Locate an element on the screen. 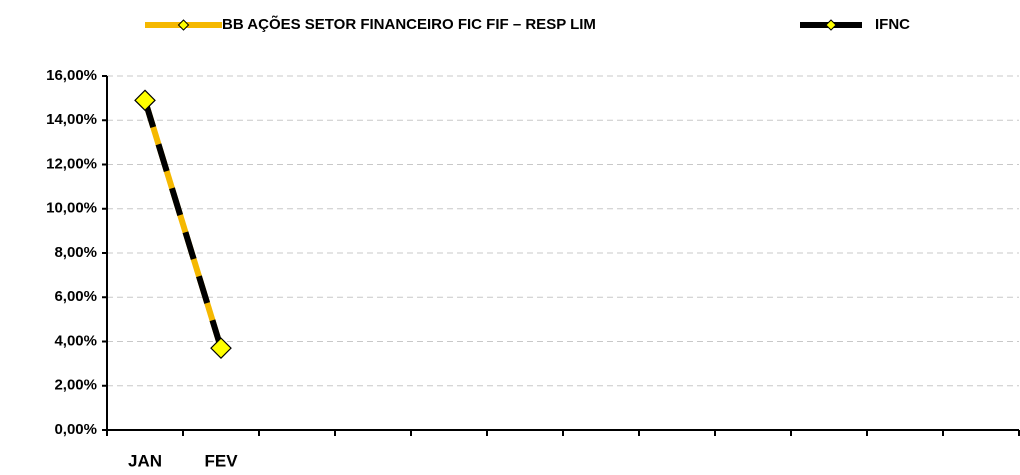 This screenshot has height=475, width=1020. legend-label: IFNC is located at coordinates (892, 24).